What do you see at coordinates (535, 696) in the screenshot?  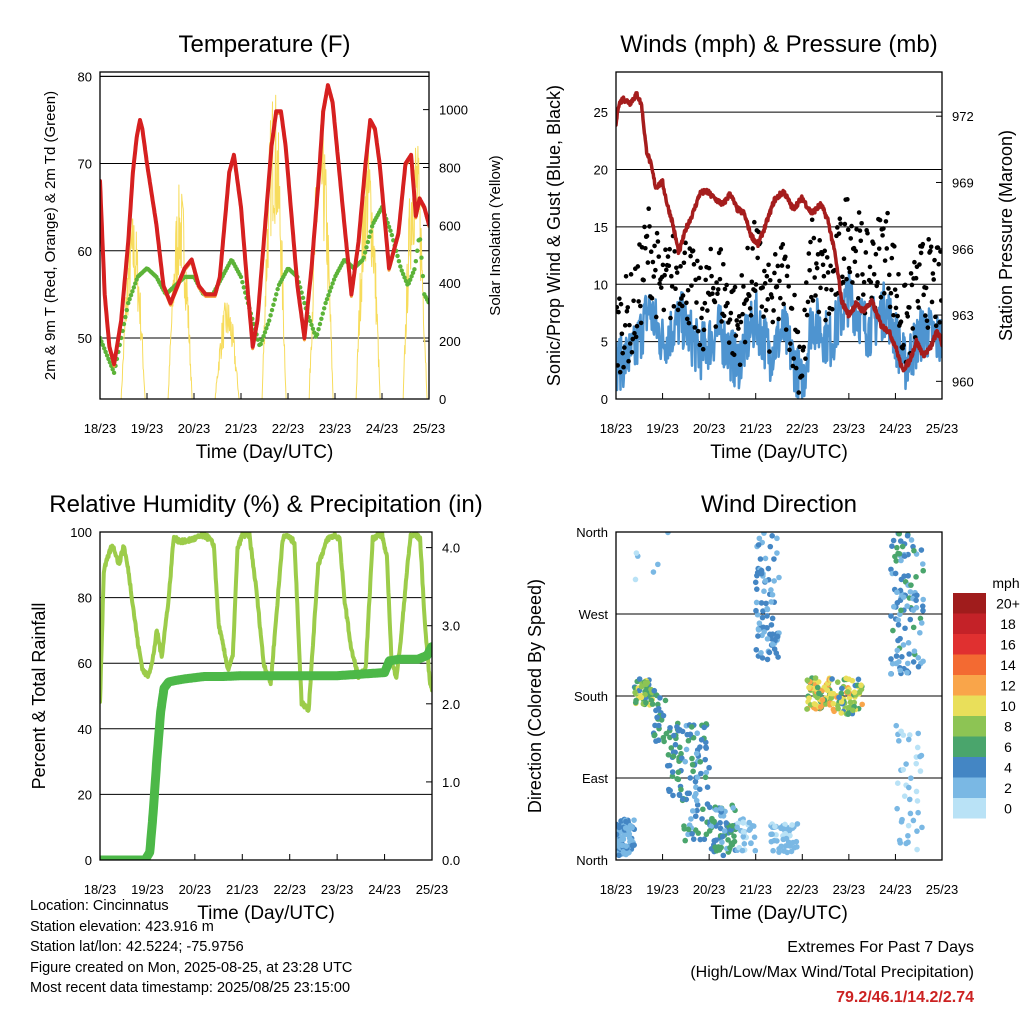 I see `direction-ylabel: Direction (Colored By Speed)` at bounding box center [535, 696].